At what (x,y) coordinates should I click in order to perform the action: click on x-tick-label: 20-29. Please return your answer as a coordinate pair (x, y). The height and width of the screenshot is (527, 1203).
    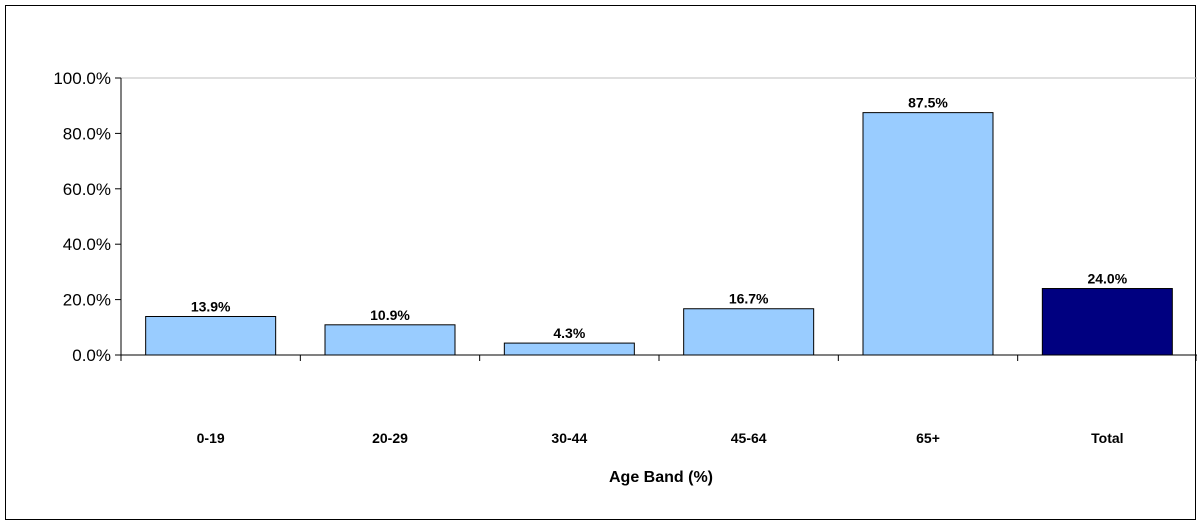
    Looking at the image, I should click on (390, 438).